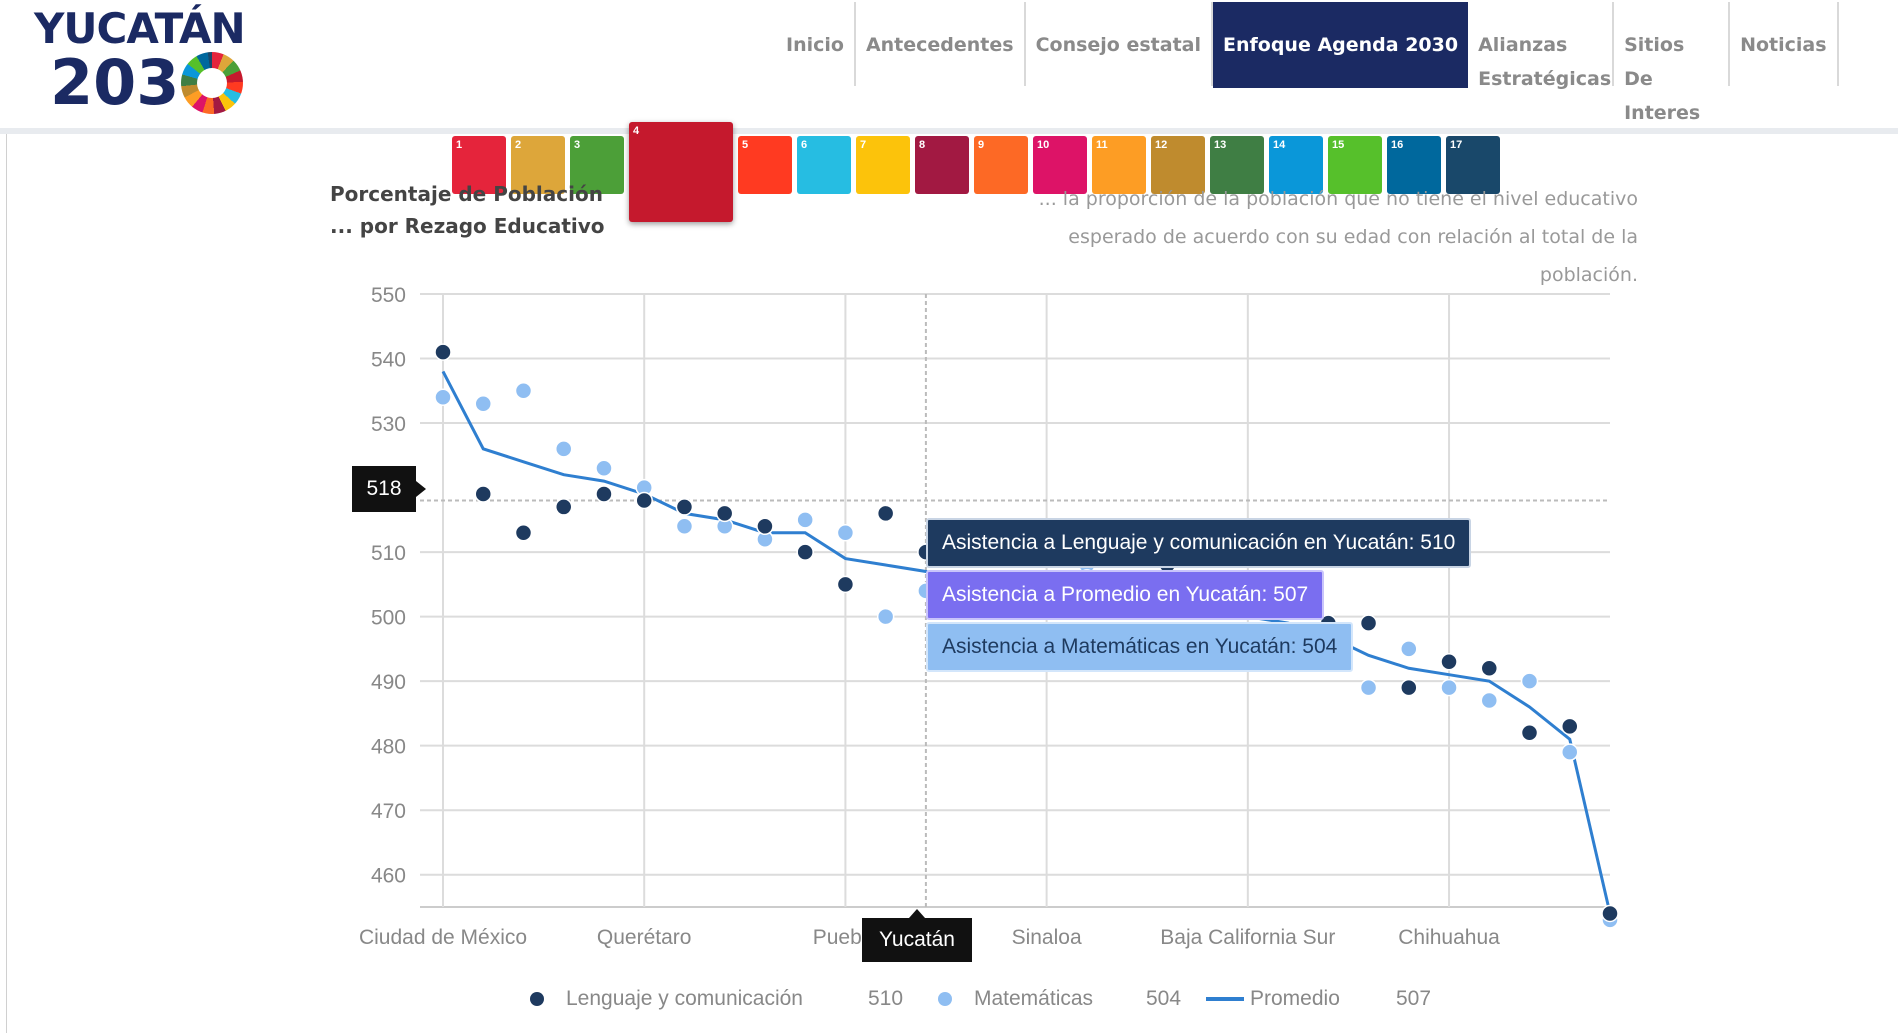  Describe the element at coordinates (388, 618) in the screenshot. I see `y-tick-label: 500` at that location.